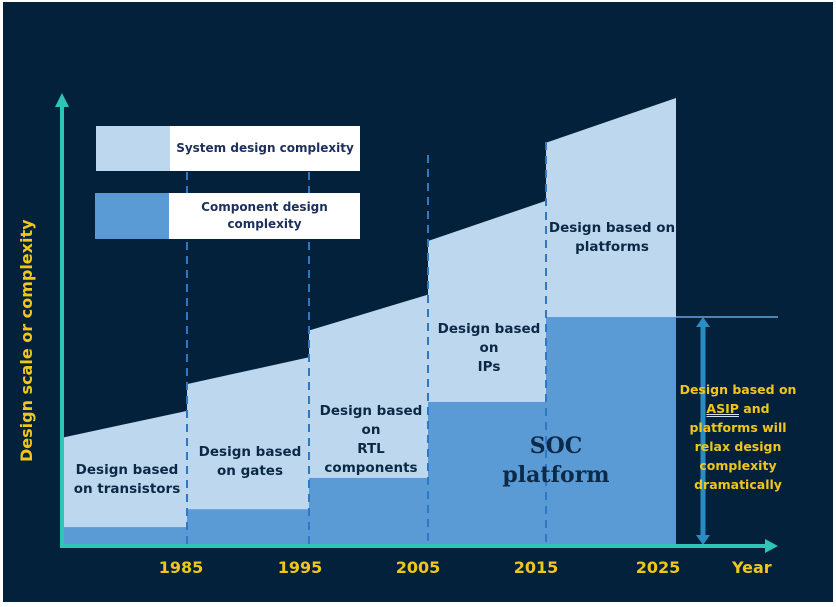 The height and width of the screenshot is (607, 836). What do you see at coordinates (132, 216) in the screenshot?
I see `legend-swatch-component` at bounding box center [132, 216].